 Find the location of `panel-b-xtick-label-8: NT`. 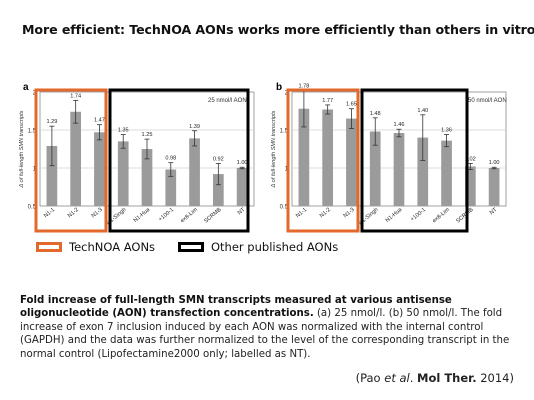

panel-b-xtick-label-8: NT is located at coordinates (494, 212).